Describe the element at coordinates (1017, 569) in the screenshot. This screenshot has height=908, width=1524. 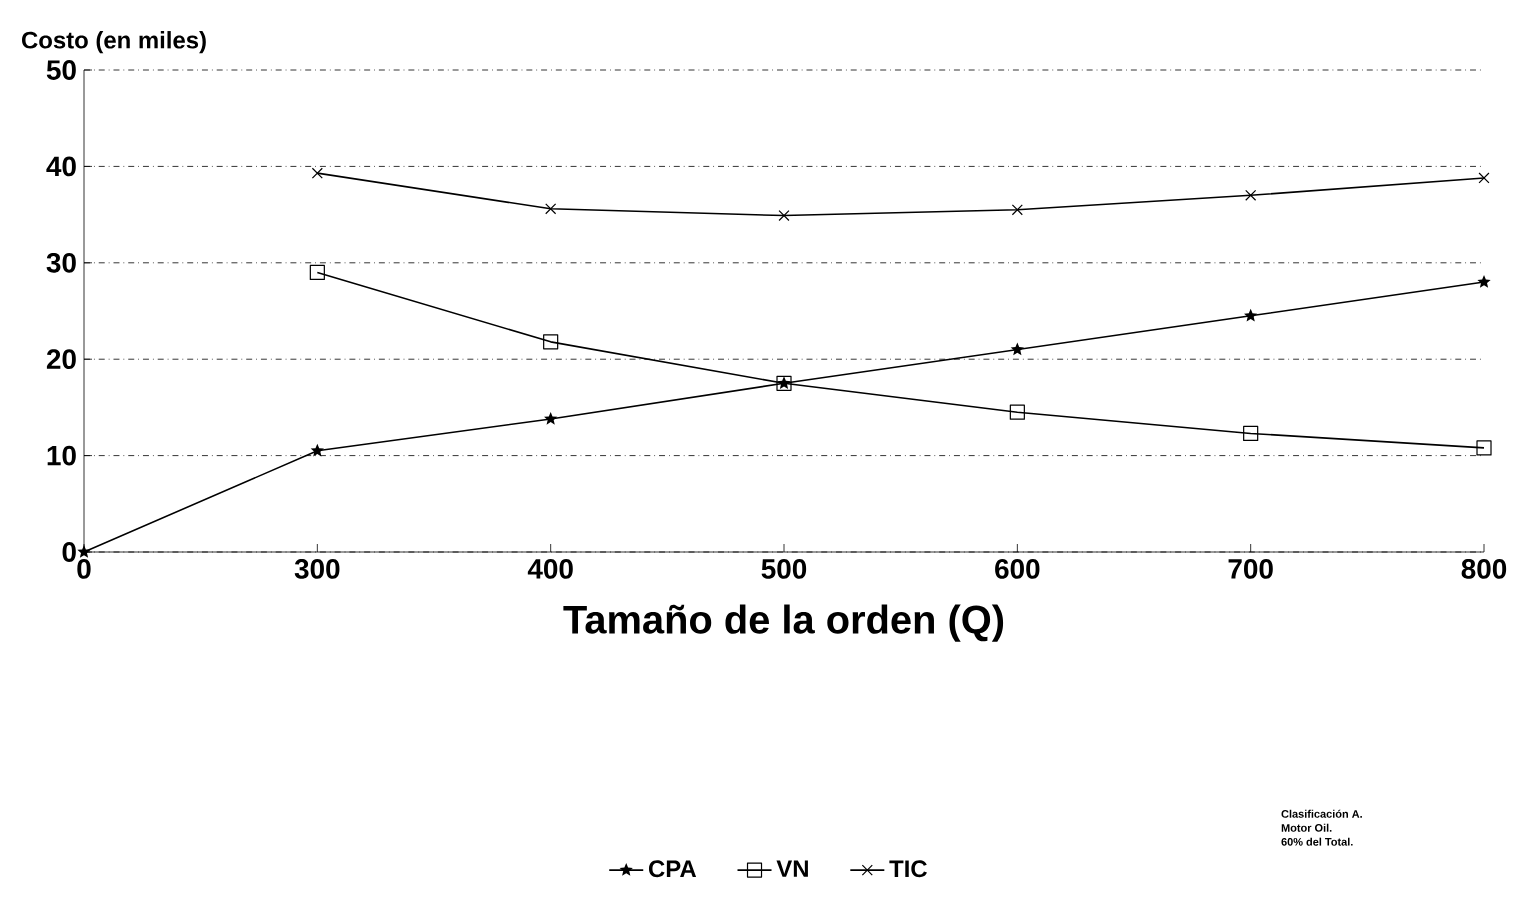
I see `x-tick-label: 600` at that location.